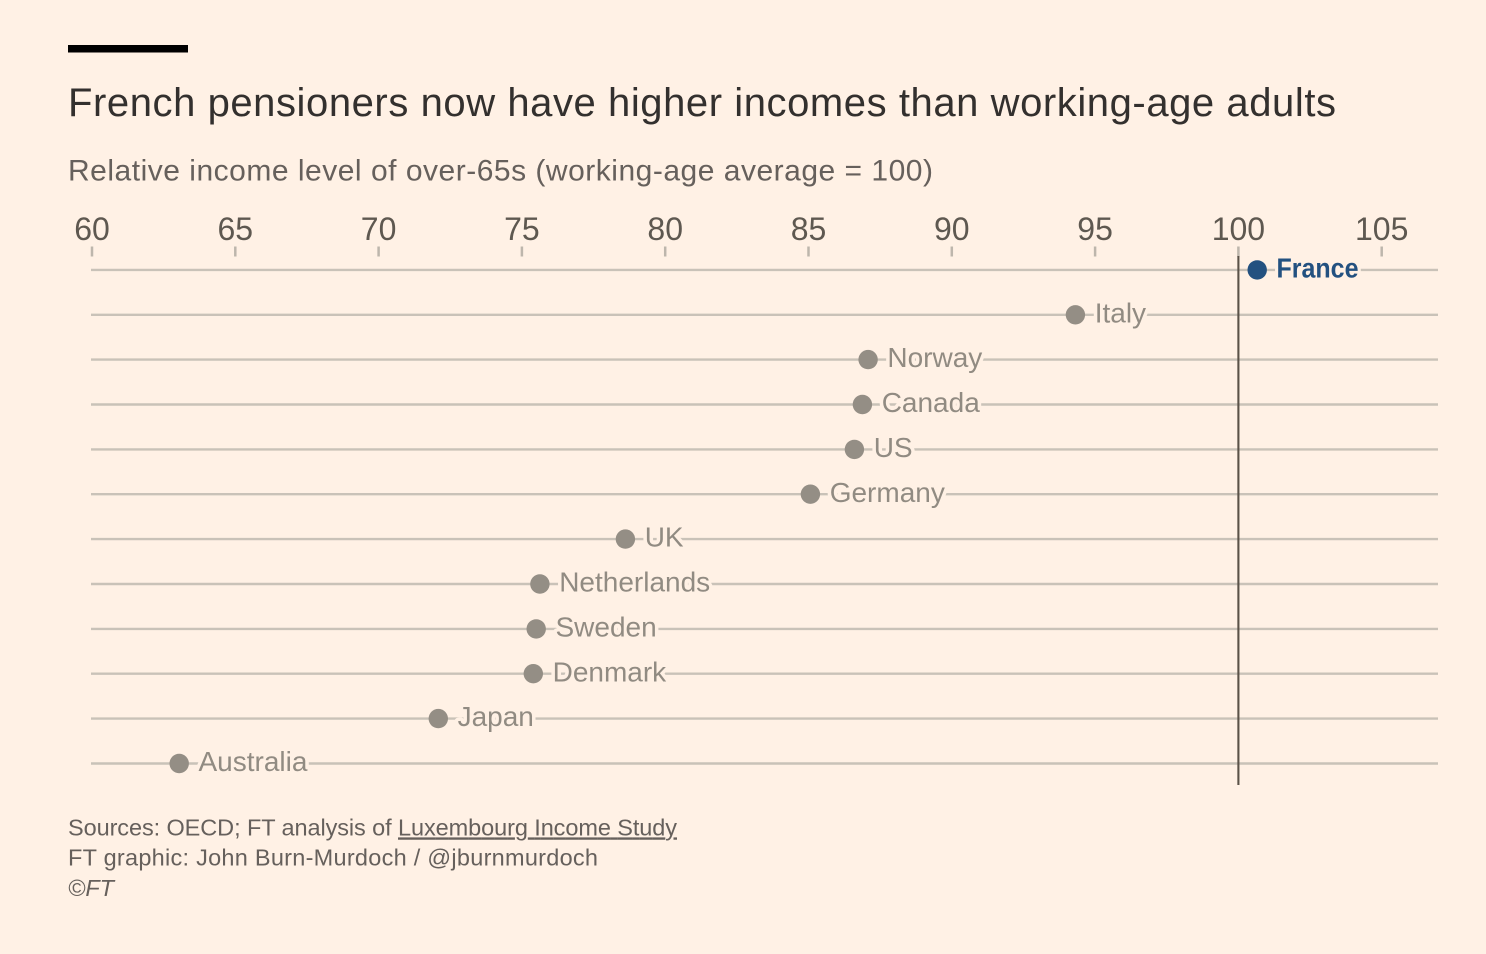 This screenshot has width=1486, height=954. Describe the element at coordinates (1238, 229) in the screenshot. I see `svg-text: 100` at that location.